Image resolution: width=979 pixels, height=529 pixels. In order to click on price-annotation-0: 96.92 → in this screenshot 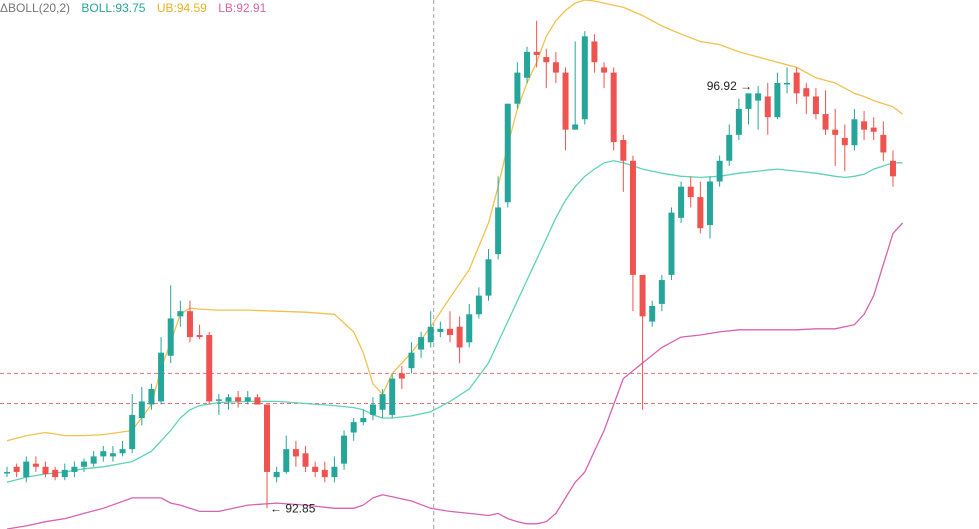, I will do `click(729, 86)`.